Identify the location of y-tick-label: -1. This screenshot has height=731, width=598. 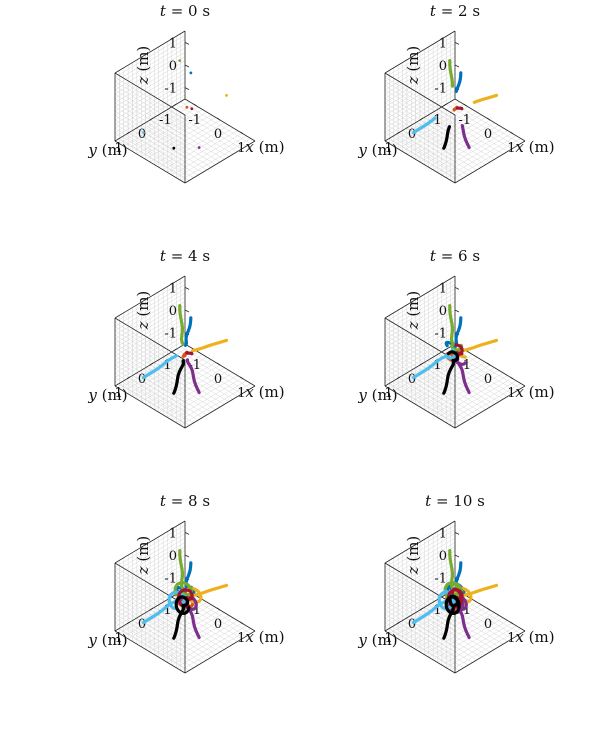
(435, 120).